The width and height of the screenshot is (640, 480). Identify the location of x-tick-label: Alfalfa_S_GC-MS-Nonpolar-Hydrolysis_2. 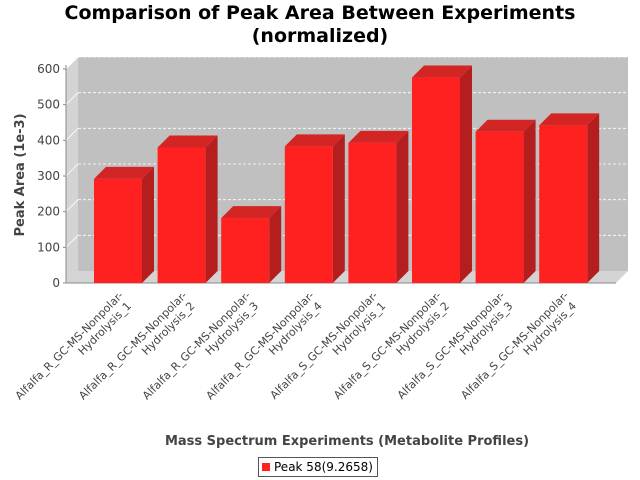
(392, 350).